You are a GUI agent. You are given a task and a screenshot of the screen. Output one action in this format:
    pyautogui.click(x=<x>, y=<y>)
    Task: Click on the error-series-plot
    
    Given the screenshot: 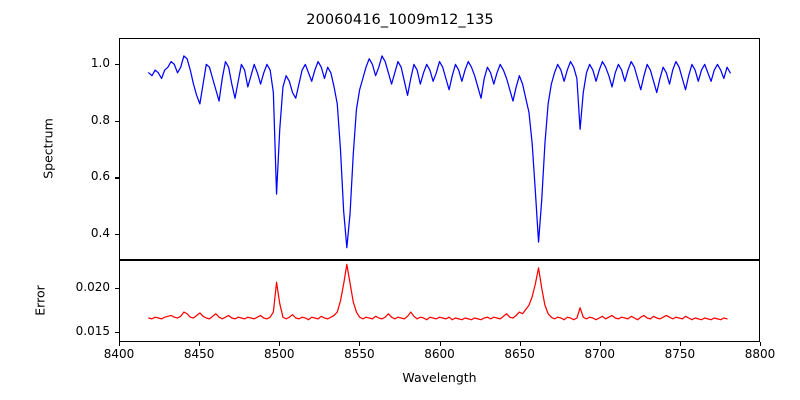 What is the action you would take?
    pyautogui.click(x=438, y=292)
    